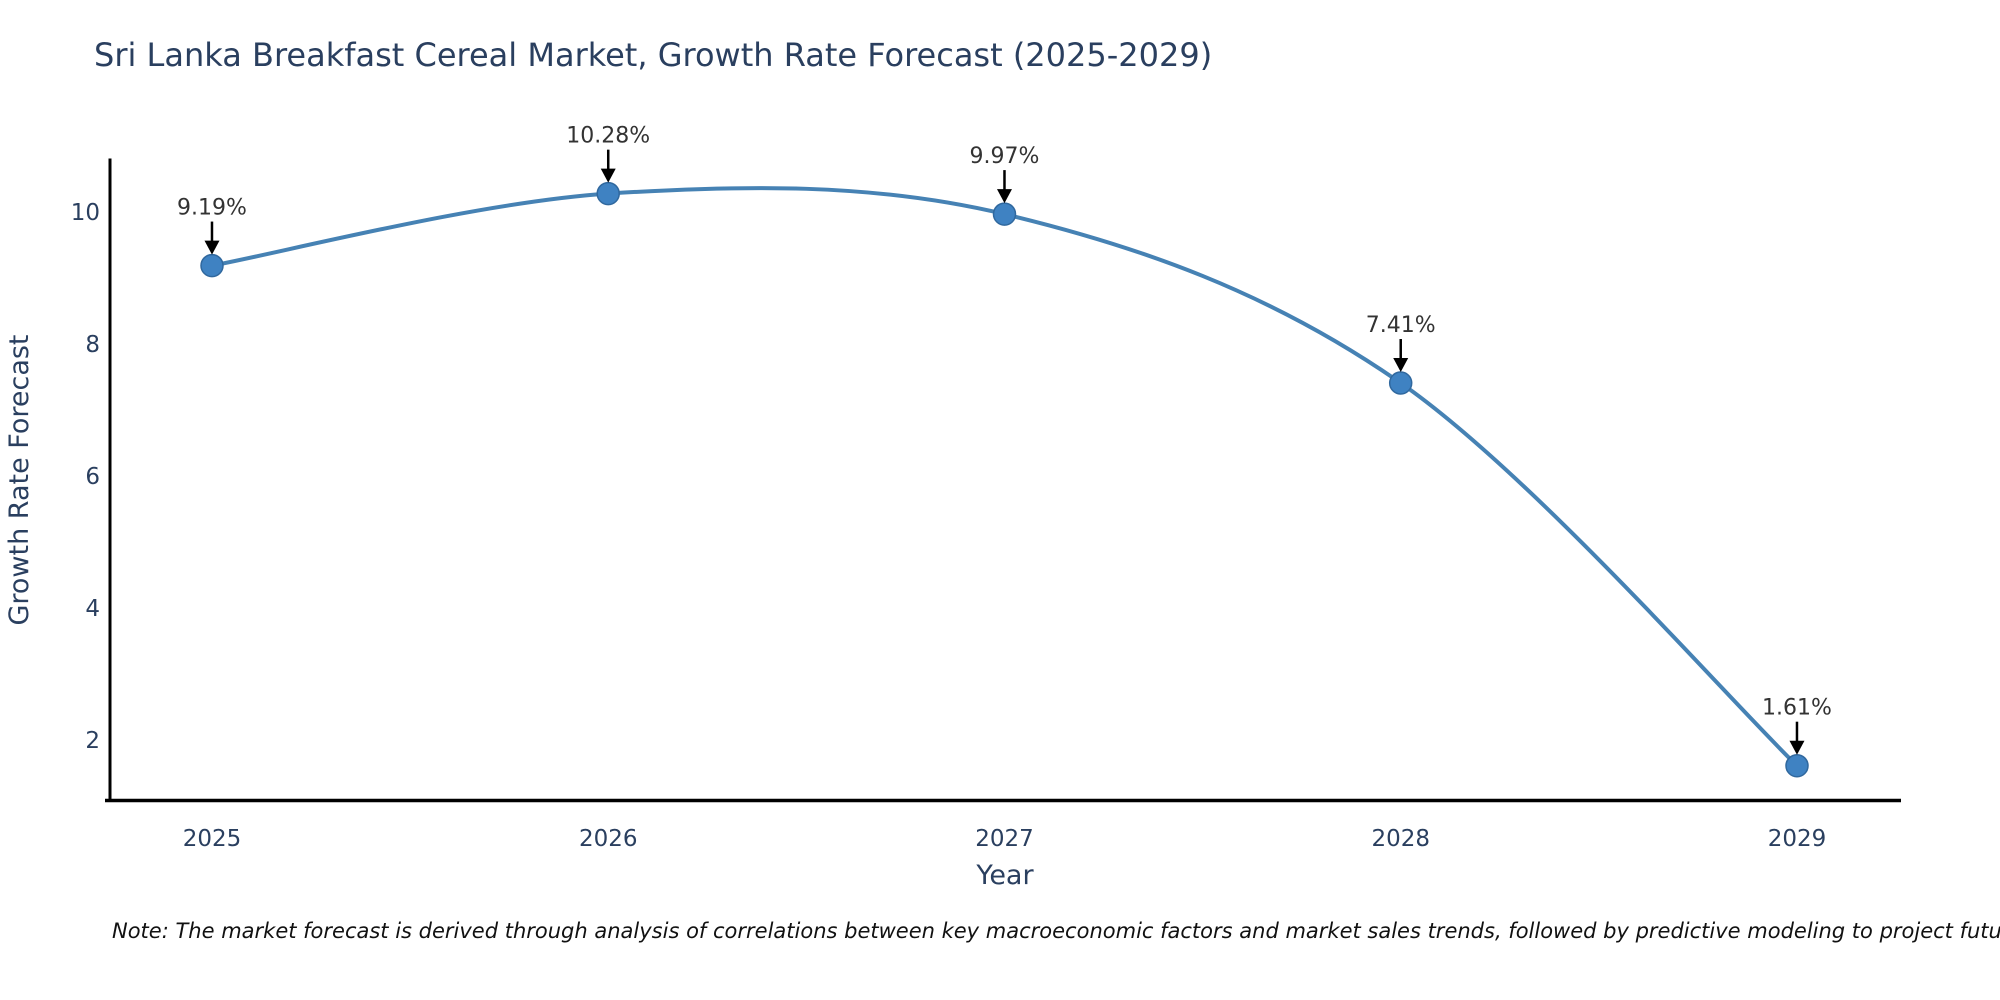 The width and height of the screenshot is (2000, 1000). I want to click on y-axis-title: Growth Rate Forecast, so click(19, 479).